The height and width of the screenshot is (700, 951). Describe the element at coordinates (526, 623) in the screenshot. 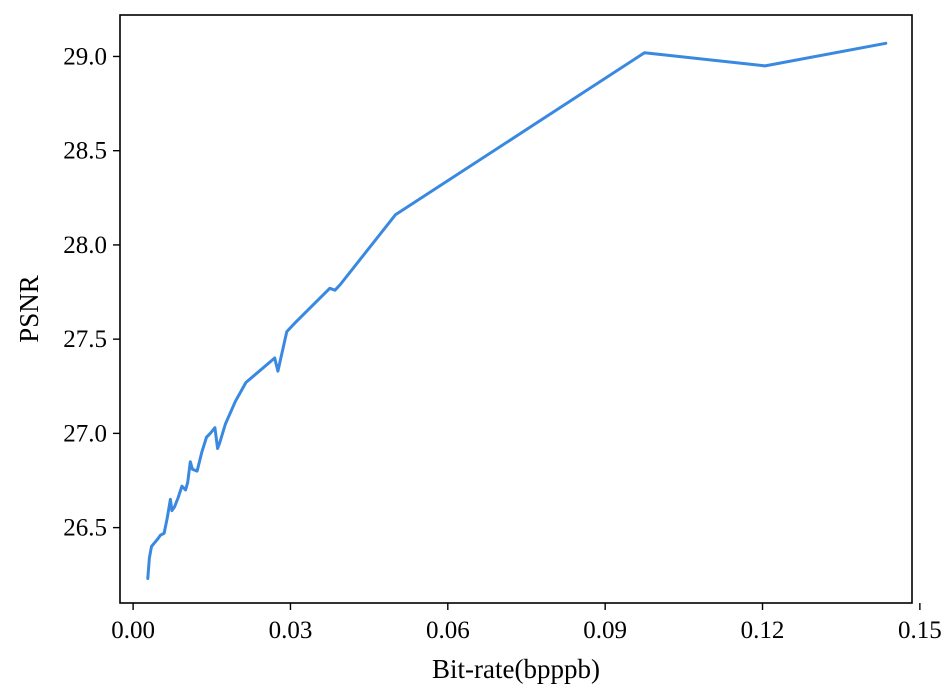

I see `x-axis: 0.00 0.03 0.06 0.09 0.12 0.15` at that location.